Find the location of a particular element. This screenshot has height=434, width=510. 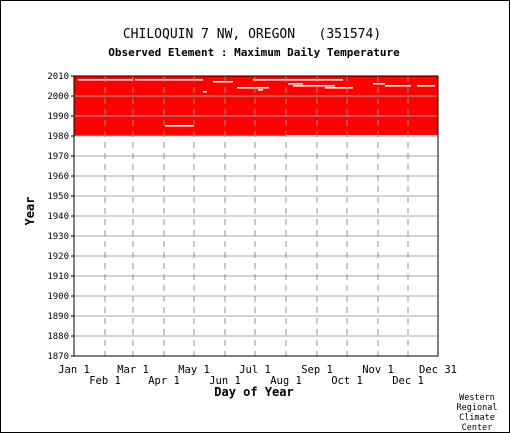

y-tick-2010: 2010 is located at coordinates (58, 77).